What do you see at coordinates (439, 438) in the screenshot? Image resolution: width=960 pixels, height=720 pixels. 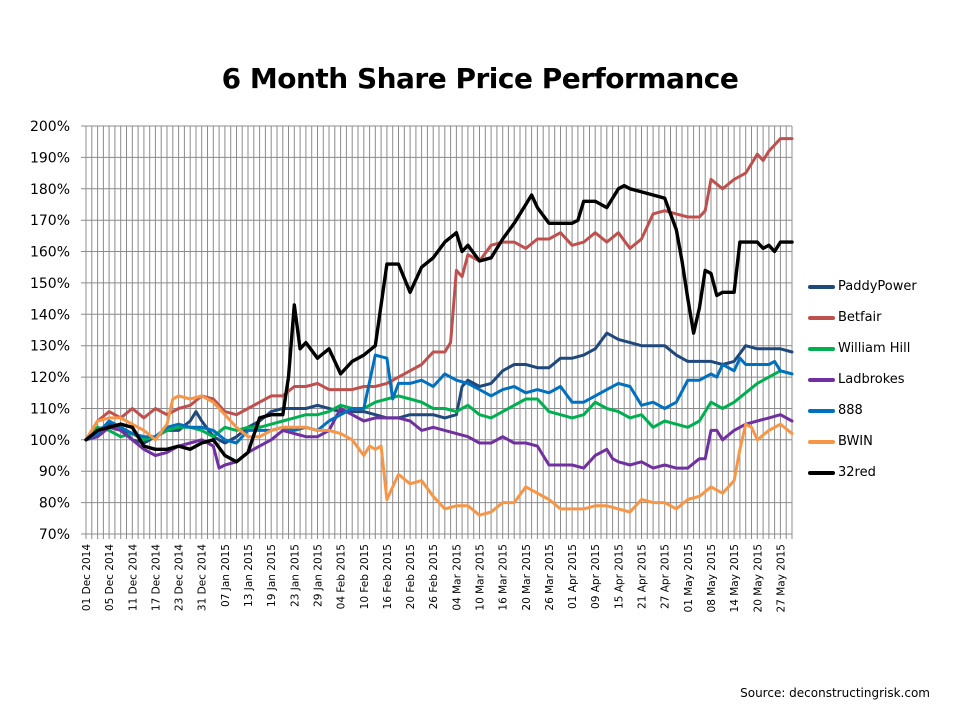 I see `series-line-ladbrokes` at bounding box center [439, 438].